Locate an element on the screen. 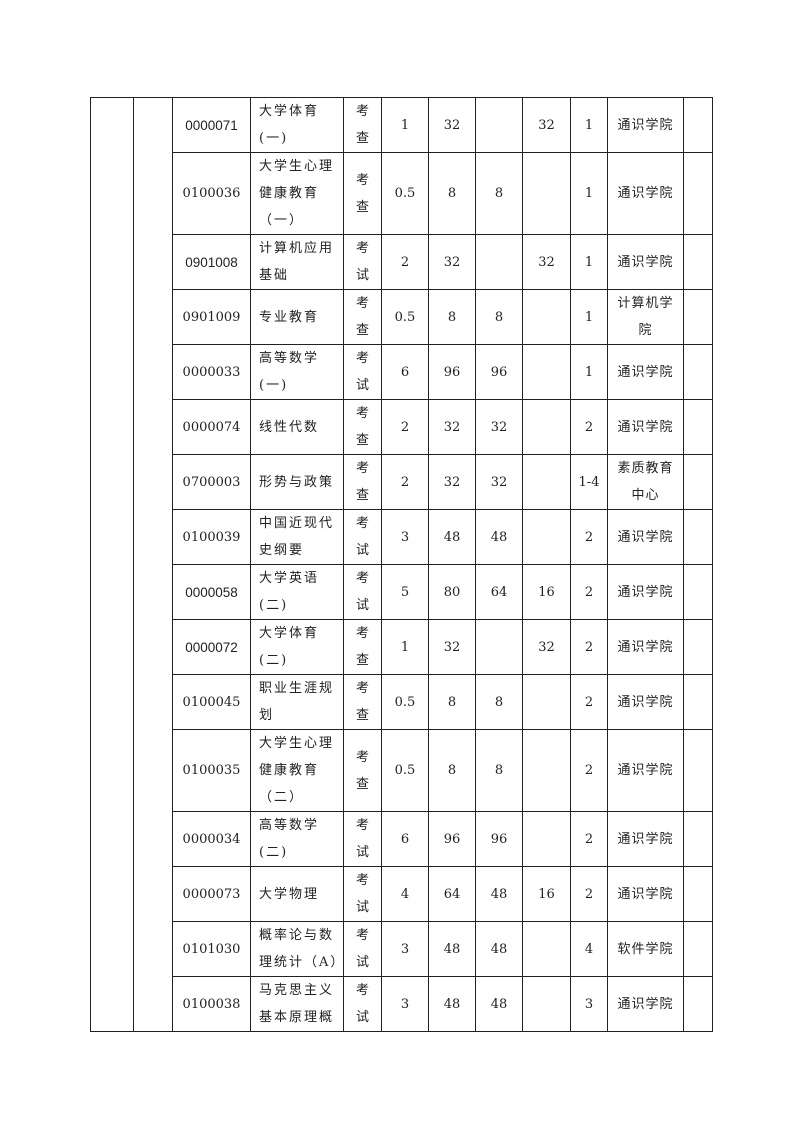  course-code-cell: 0100039 is located at coordinates (211, 537).